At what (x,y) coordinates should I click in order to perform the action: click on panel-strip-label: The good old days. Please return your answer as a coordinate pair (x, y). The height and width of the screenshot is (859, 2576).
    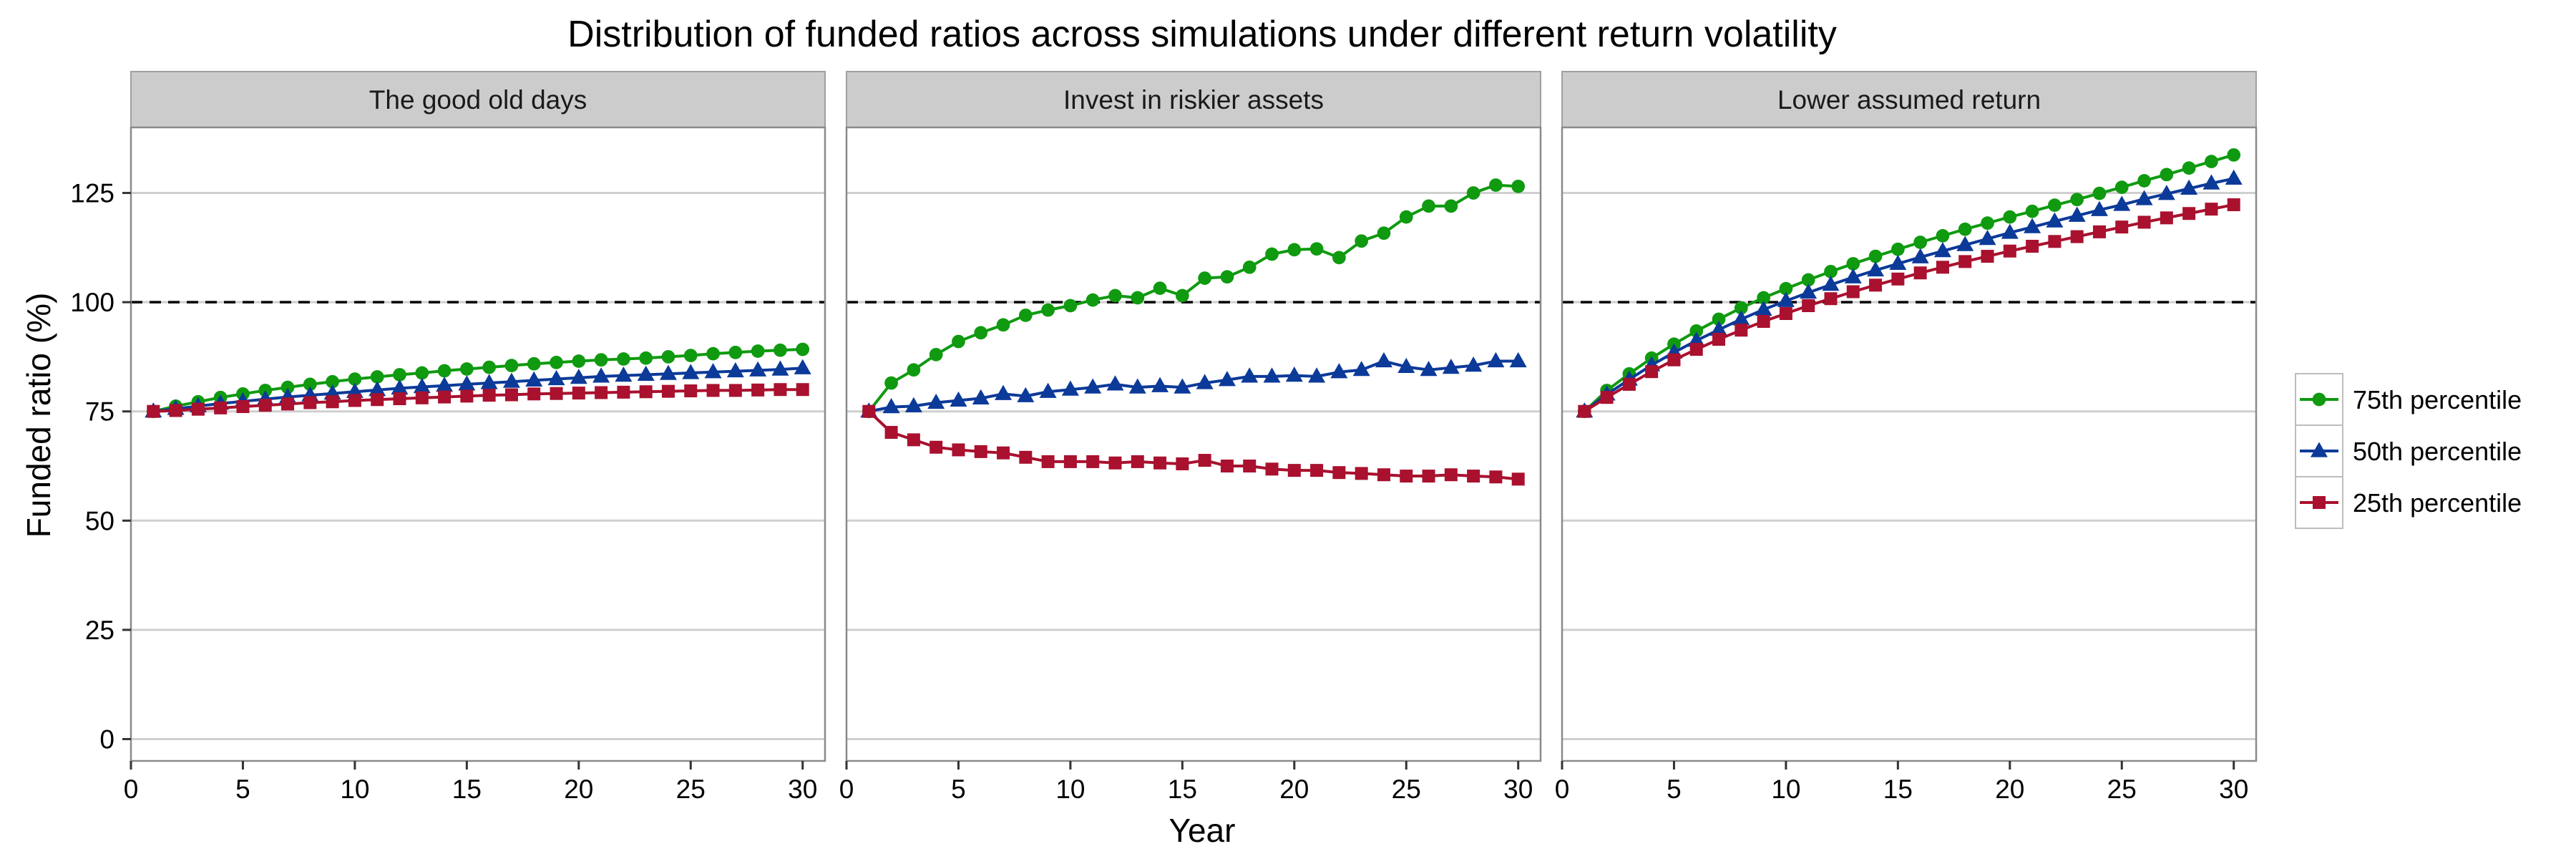
    Looking at the image, I should click on (478, 100).